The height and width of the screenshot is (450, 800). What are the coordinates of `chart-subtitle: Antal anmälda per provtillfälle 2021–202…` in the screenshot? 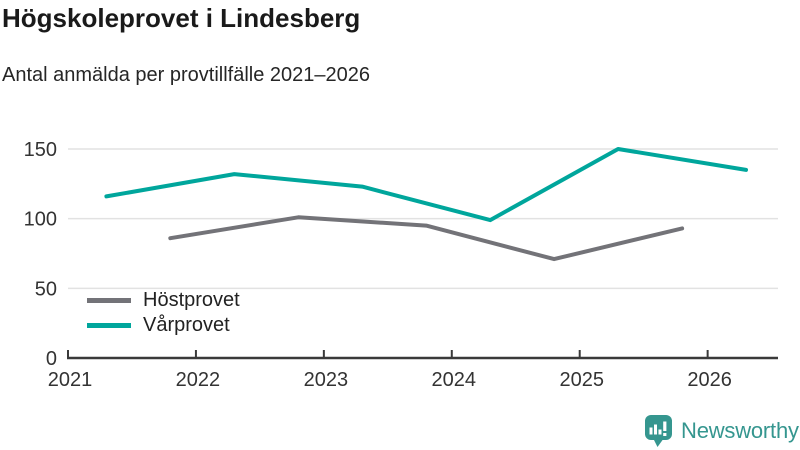 It's located at (186, 75).